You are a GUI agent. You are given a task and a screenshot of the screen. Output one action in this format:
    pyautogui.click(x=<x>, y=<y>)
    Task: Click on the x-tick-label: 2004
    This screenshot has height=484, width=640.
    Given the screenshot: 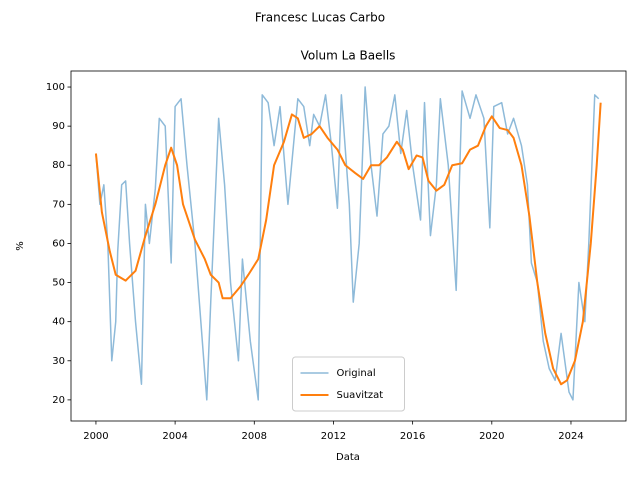 What is the action you would take?
    pyautogui.click(x=174, y=436)
    